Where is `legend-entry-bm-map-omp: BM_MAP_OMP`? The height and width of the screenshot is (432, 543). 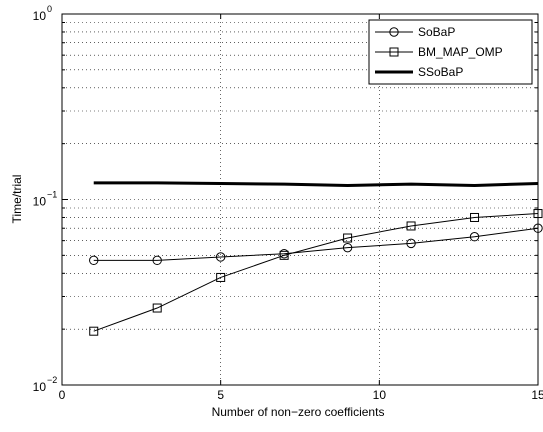
legend-entry-bm-map-omp: BM_MAP_OMP is located at coordinates (439, 52).